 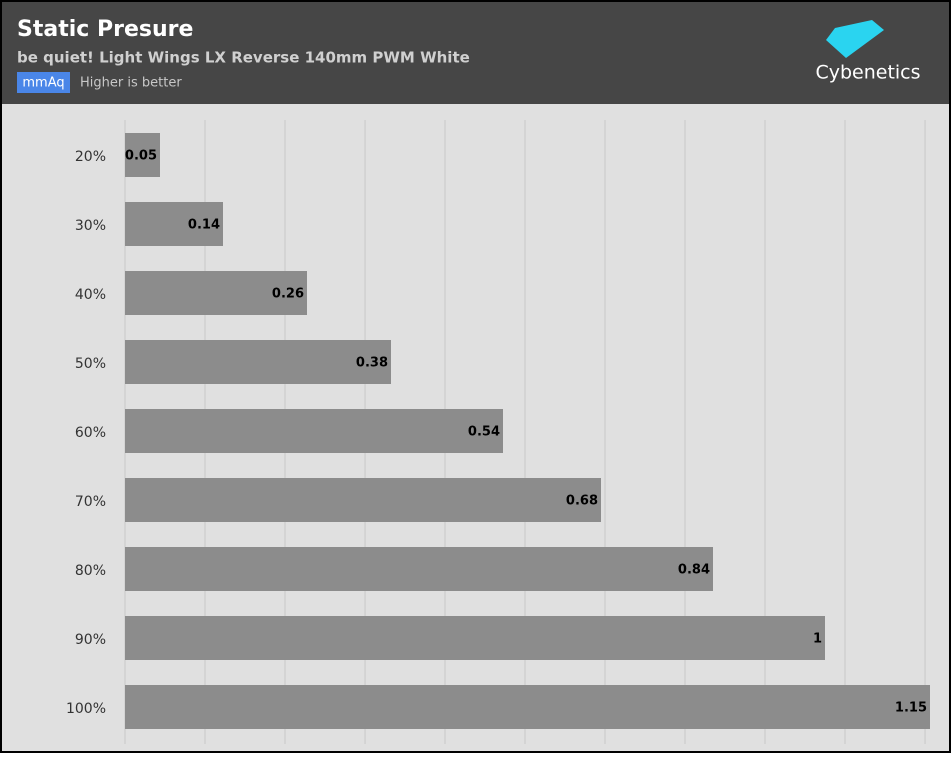 I want to click on value-label: 0.68, so click(x=582, y=501).